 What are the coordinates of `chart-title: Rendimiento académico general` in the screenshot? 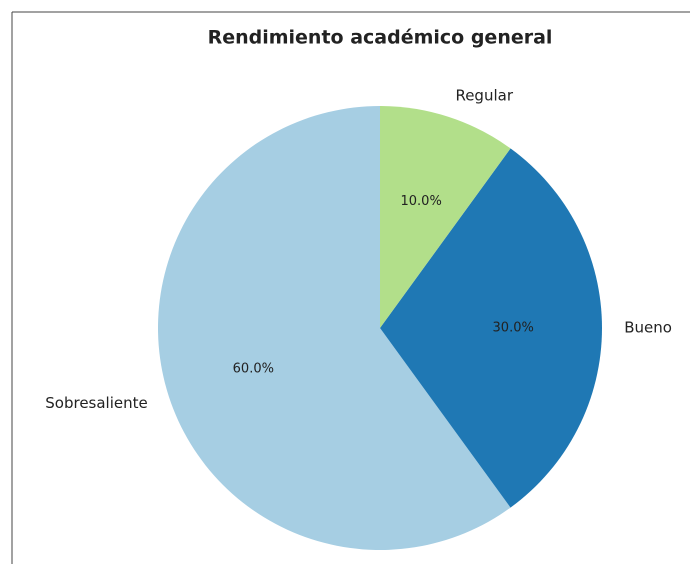 It's located at (380, 38).